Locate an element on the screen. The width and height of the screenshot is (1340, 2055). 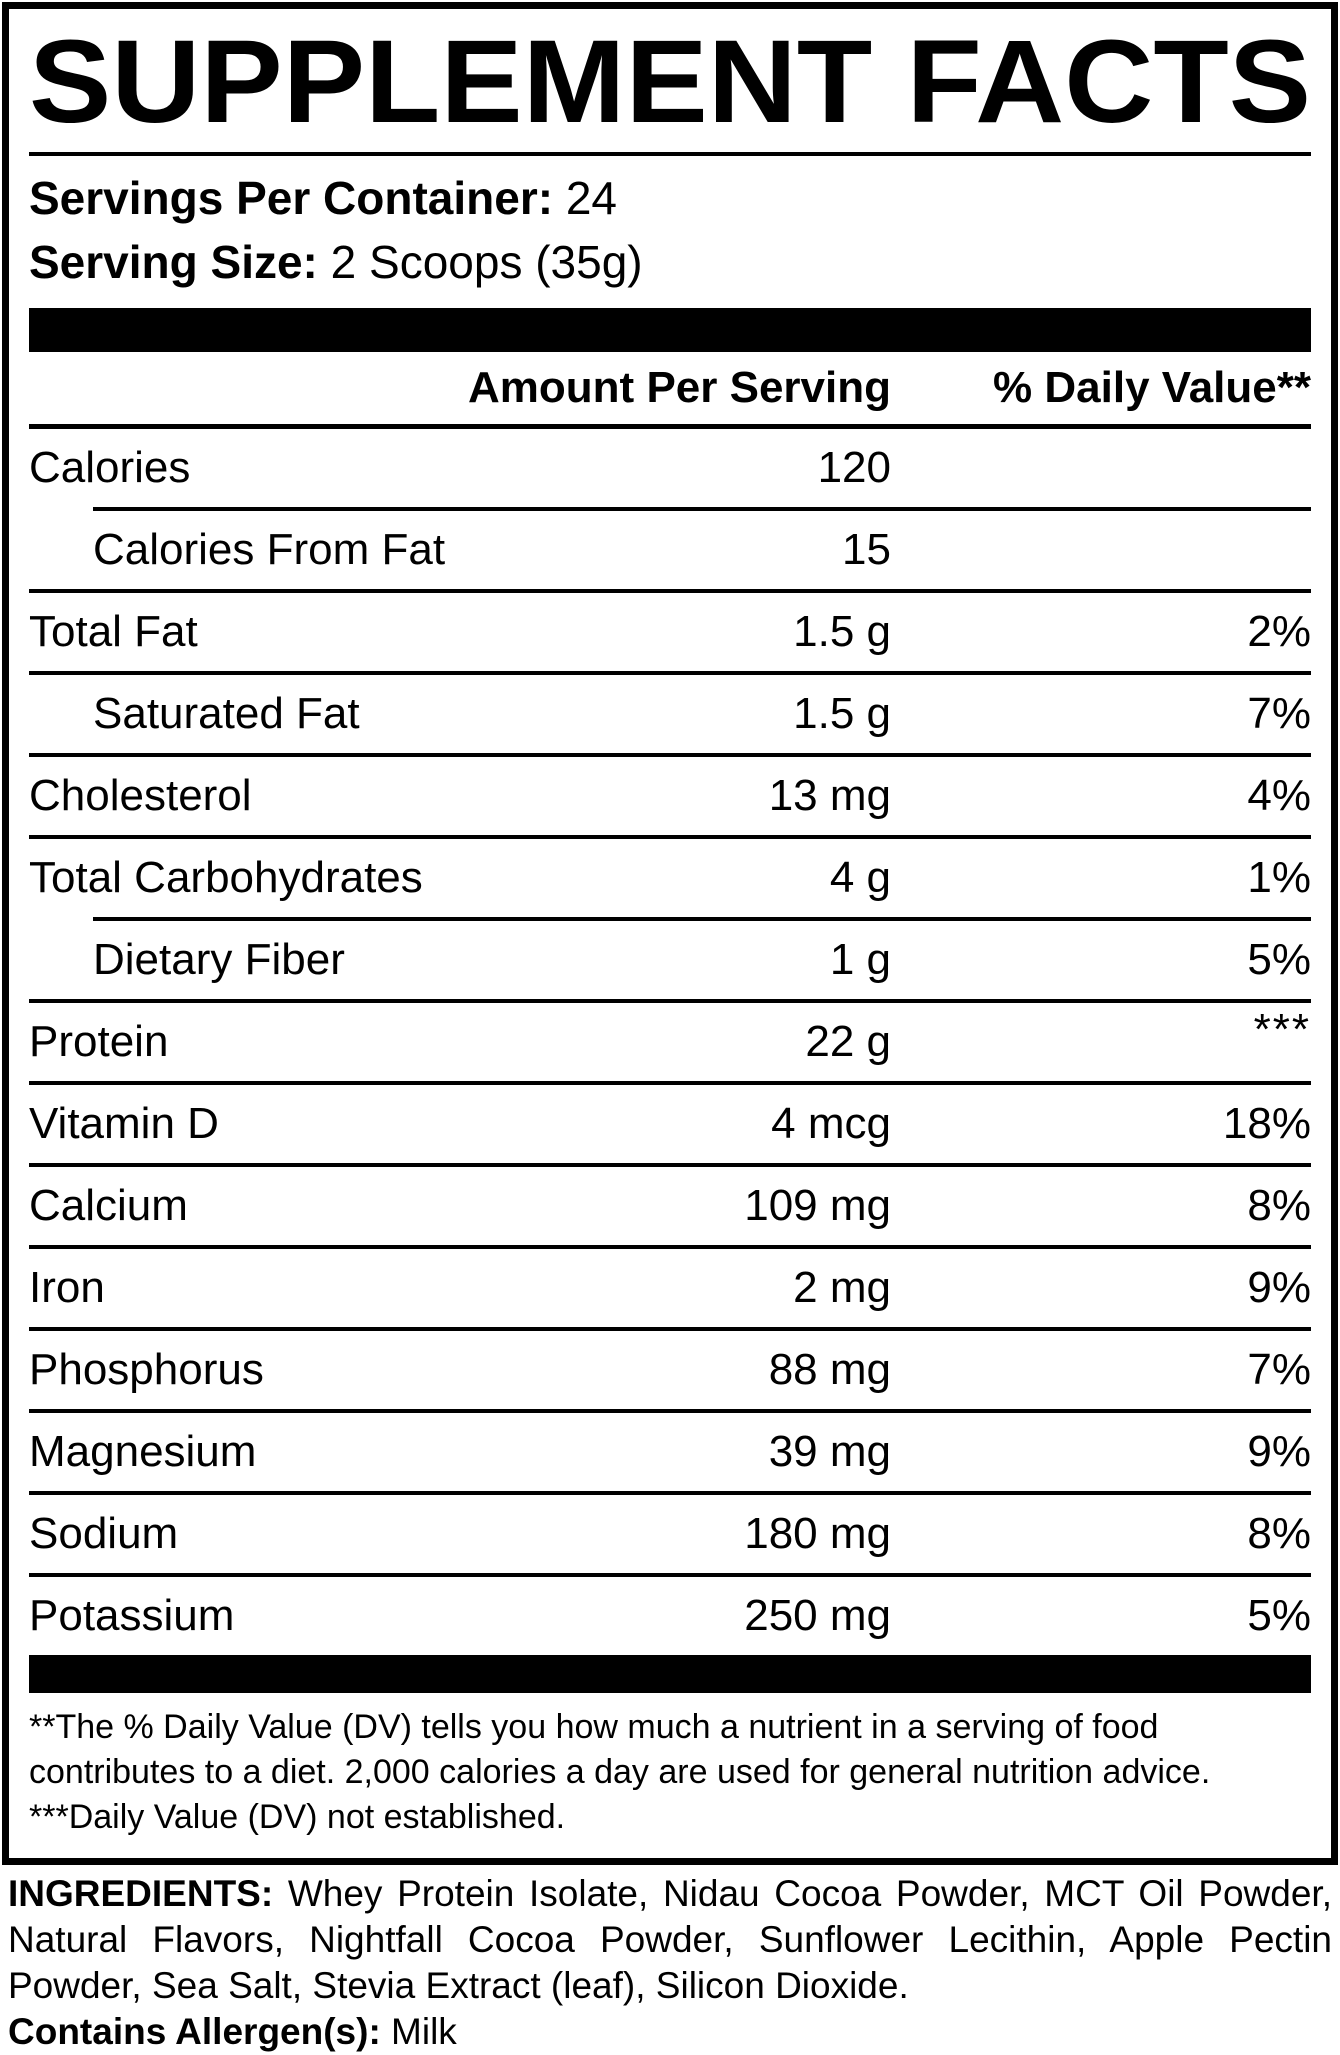
allergen-value: Milk is located at coordinates (418, 2031).